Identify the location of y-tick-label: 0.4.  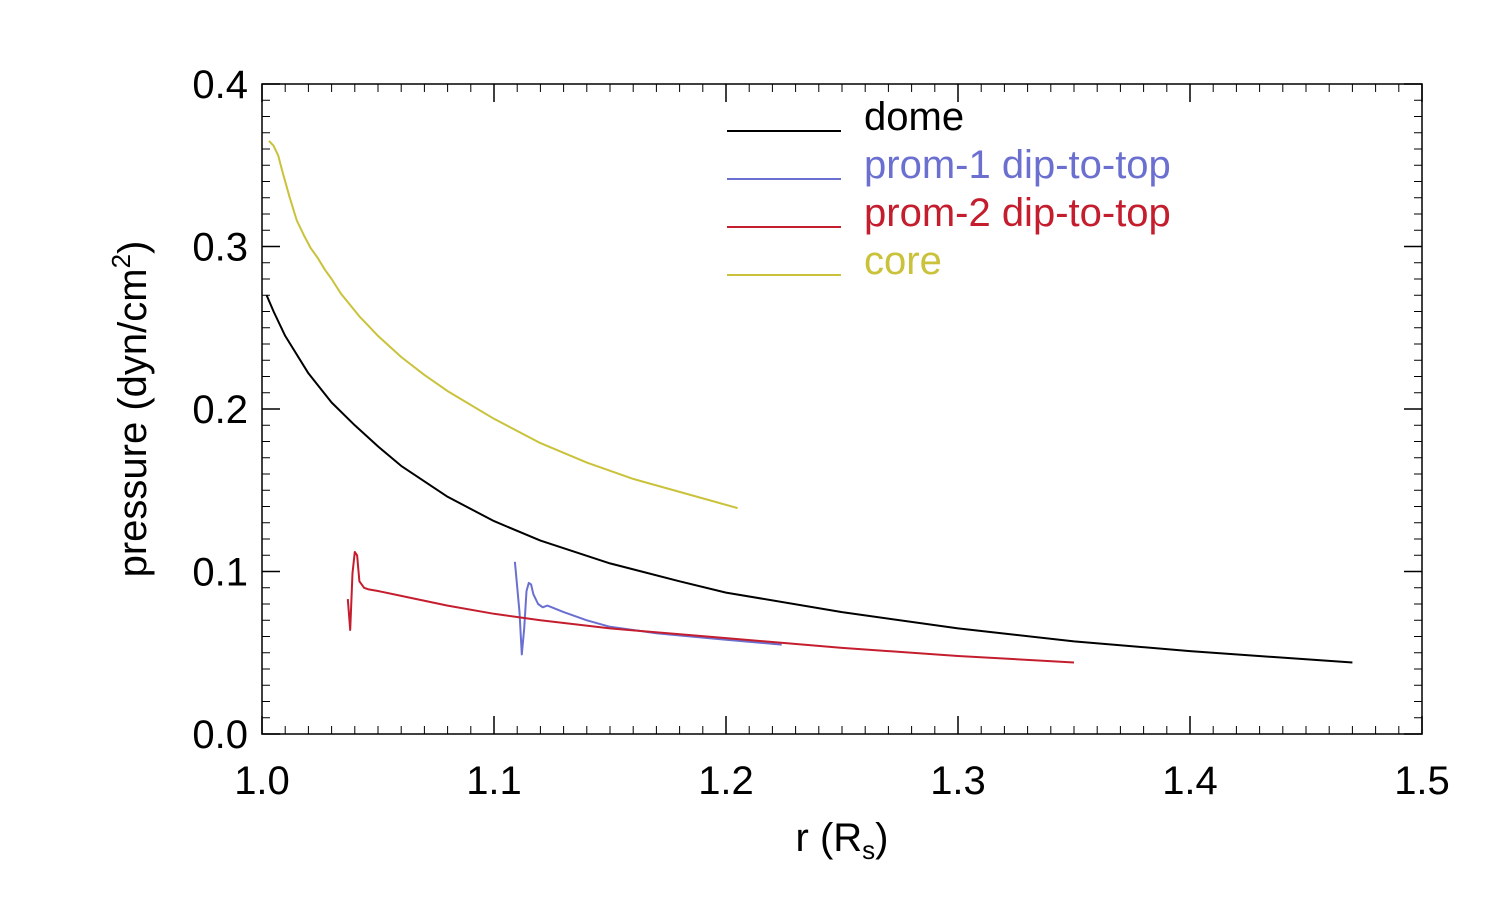
(220, 85).